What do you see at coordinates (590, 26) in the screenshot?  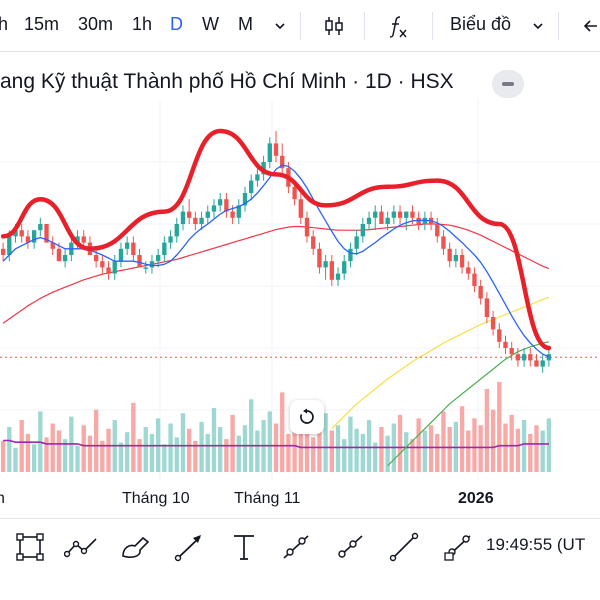 I see `arrow-left-icon` at bounding box center [590, 26].